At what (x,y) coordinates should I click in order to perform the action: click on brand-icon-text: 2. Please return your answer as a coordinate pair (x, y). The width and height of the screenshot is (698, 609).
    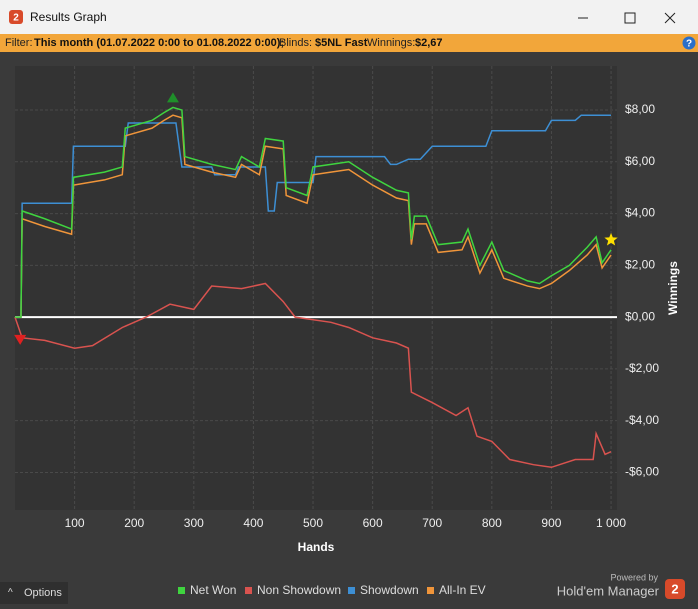
    Looking at the image, I should click on (674, 588).